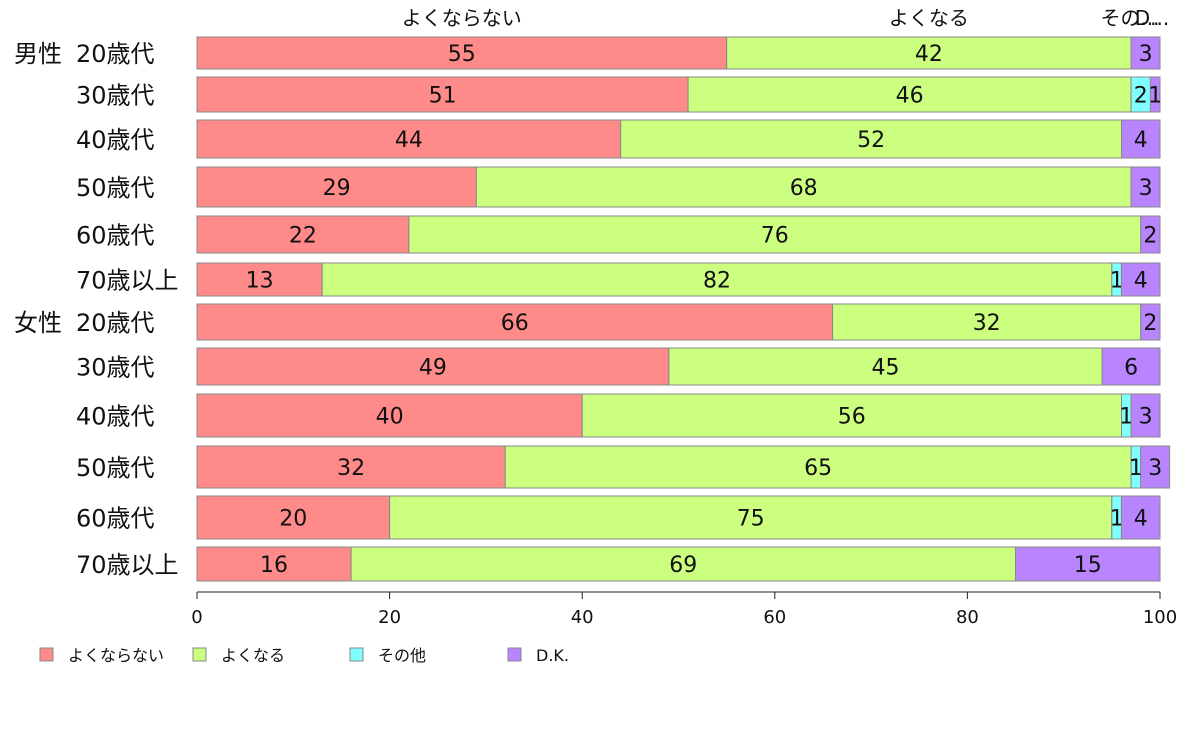 Image resolution: width=1188 pixels, height=740 pixels. I want to click on data-label: 22, so click(303, 236).